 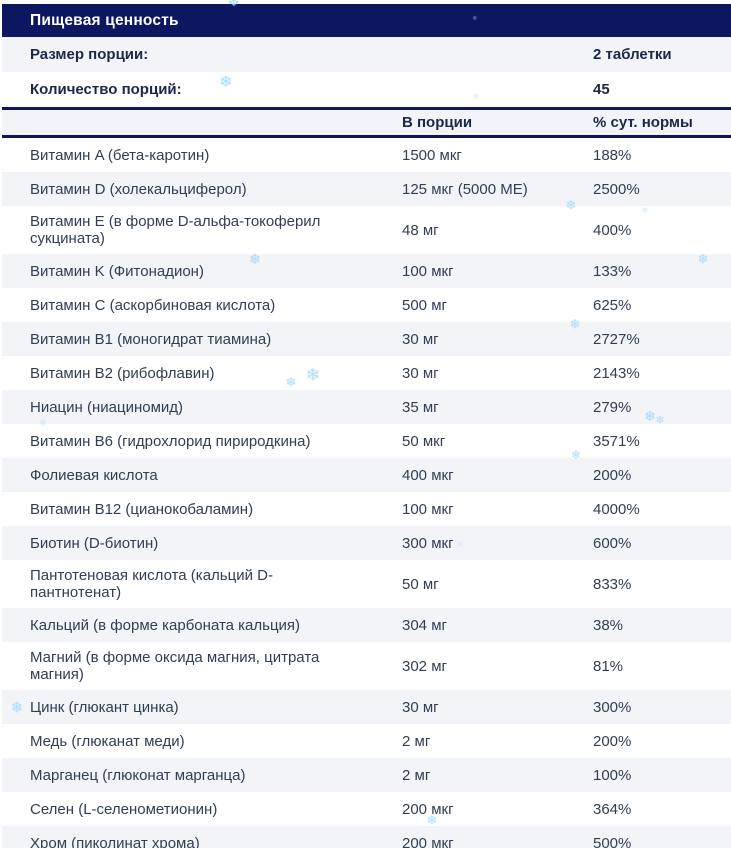 What do you see at coordinates (643, 122) in the screenshot?
I see `column-header-percent: % сут. нормы` at bounding box center [643, 122].